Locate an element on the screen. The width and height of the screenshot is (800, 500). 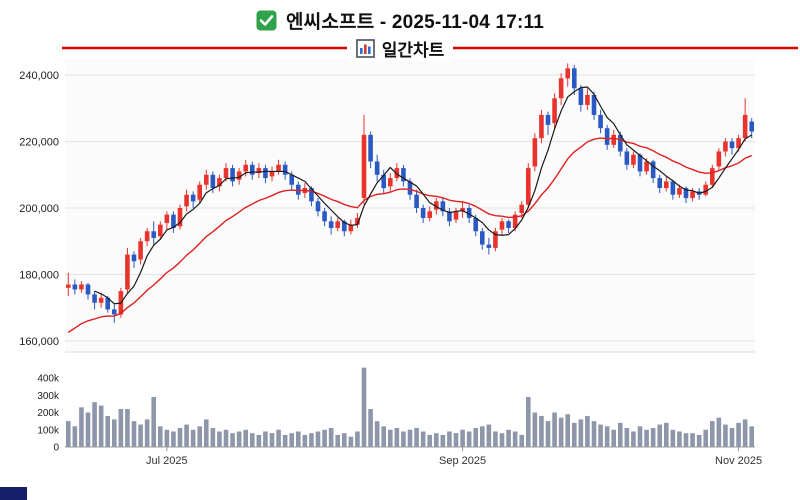
svg-text: 160,000 is located at coordinates (39, 342).